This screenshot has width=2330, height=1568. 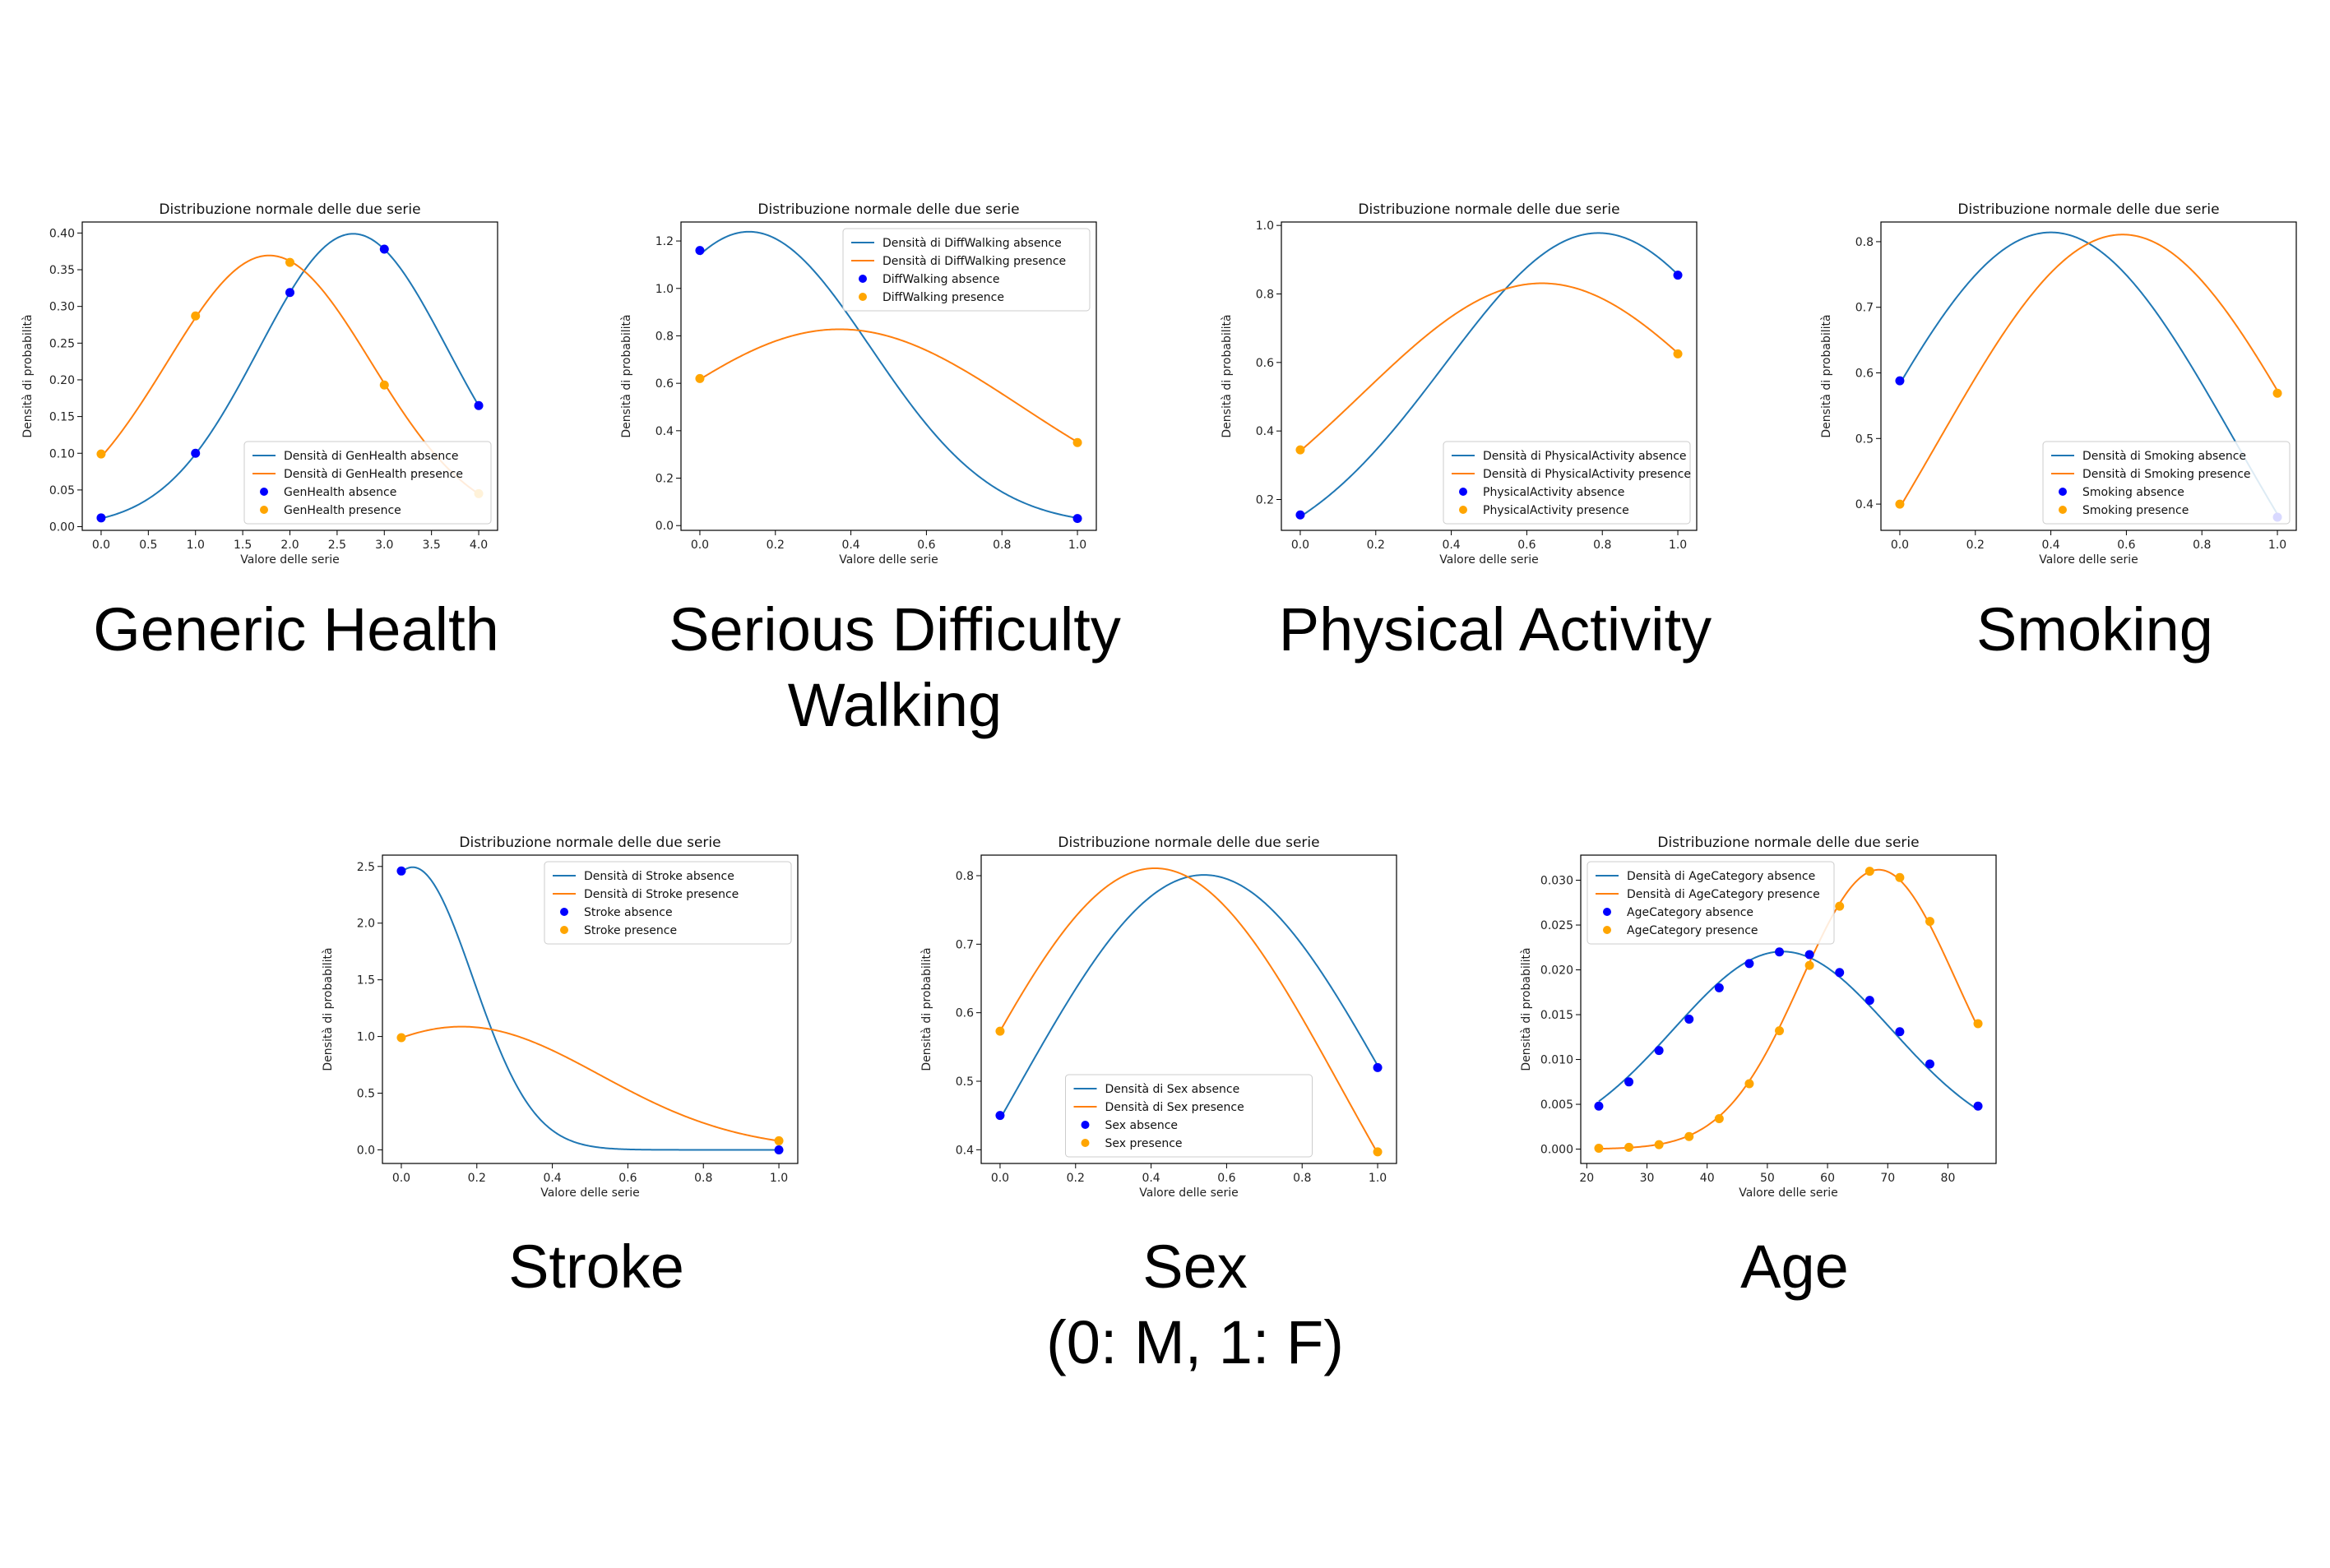 I want to click on x-tick-label: 2.0, so click(x=289, y=545).